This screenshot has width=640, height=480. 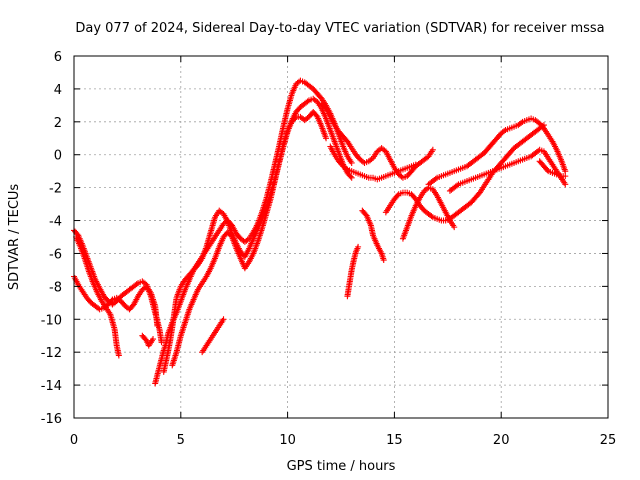 What do you see at coordinates (608, 440) in the screenshot?
I see `x-tick-label: 25` at bounding box center [608, 440].